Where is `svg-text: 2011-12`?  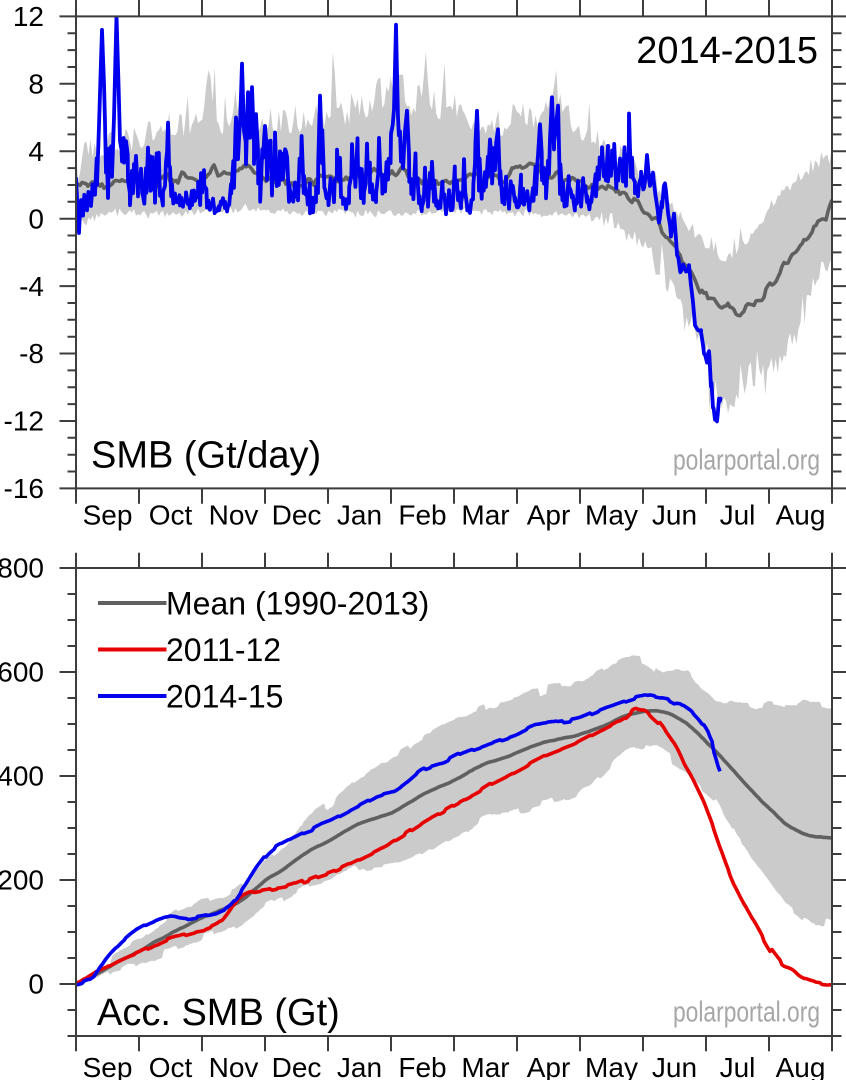
svg-text: 2011-12 is located at coordinates (223, 650).